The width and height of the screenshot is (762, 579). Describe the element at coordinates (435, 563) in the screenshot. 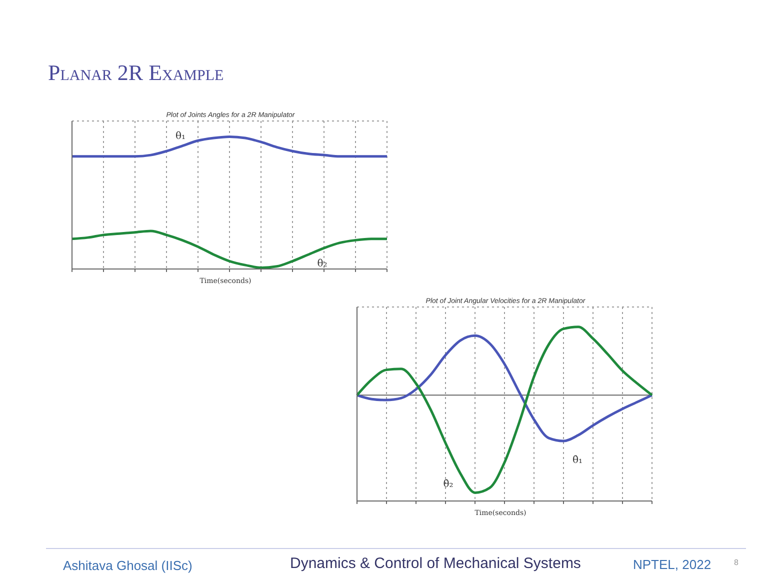

I see `text: Dynamics & Control of Mechanical Systems` at that location.